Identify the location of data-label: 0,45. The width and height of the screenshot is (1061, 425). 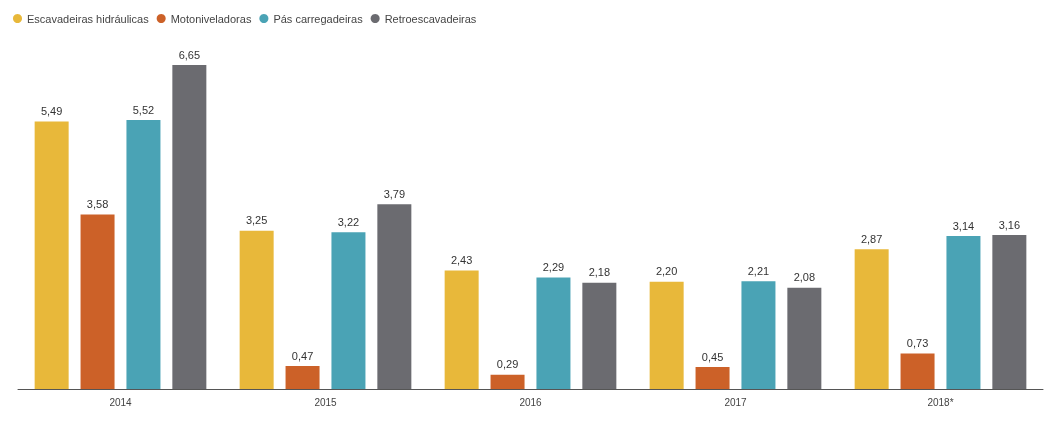
(712, 356).